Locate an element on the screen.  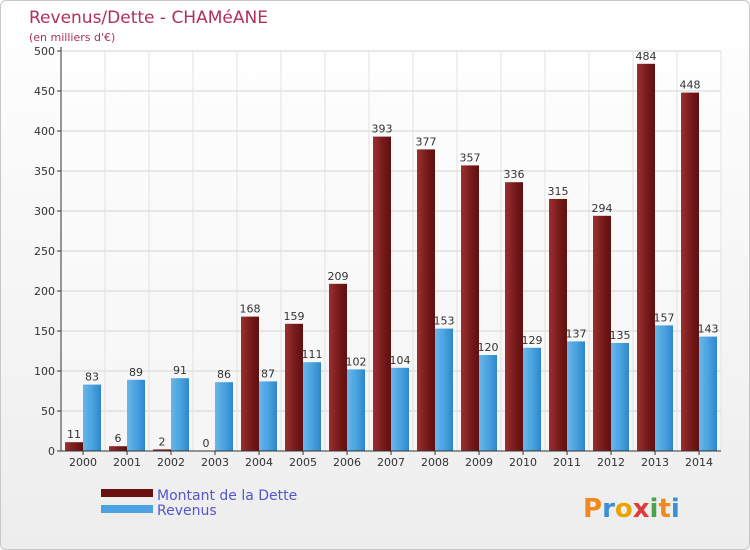
data-label-revenus: 137 is located at coordinates (576, 333).